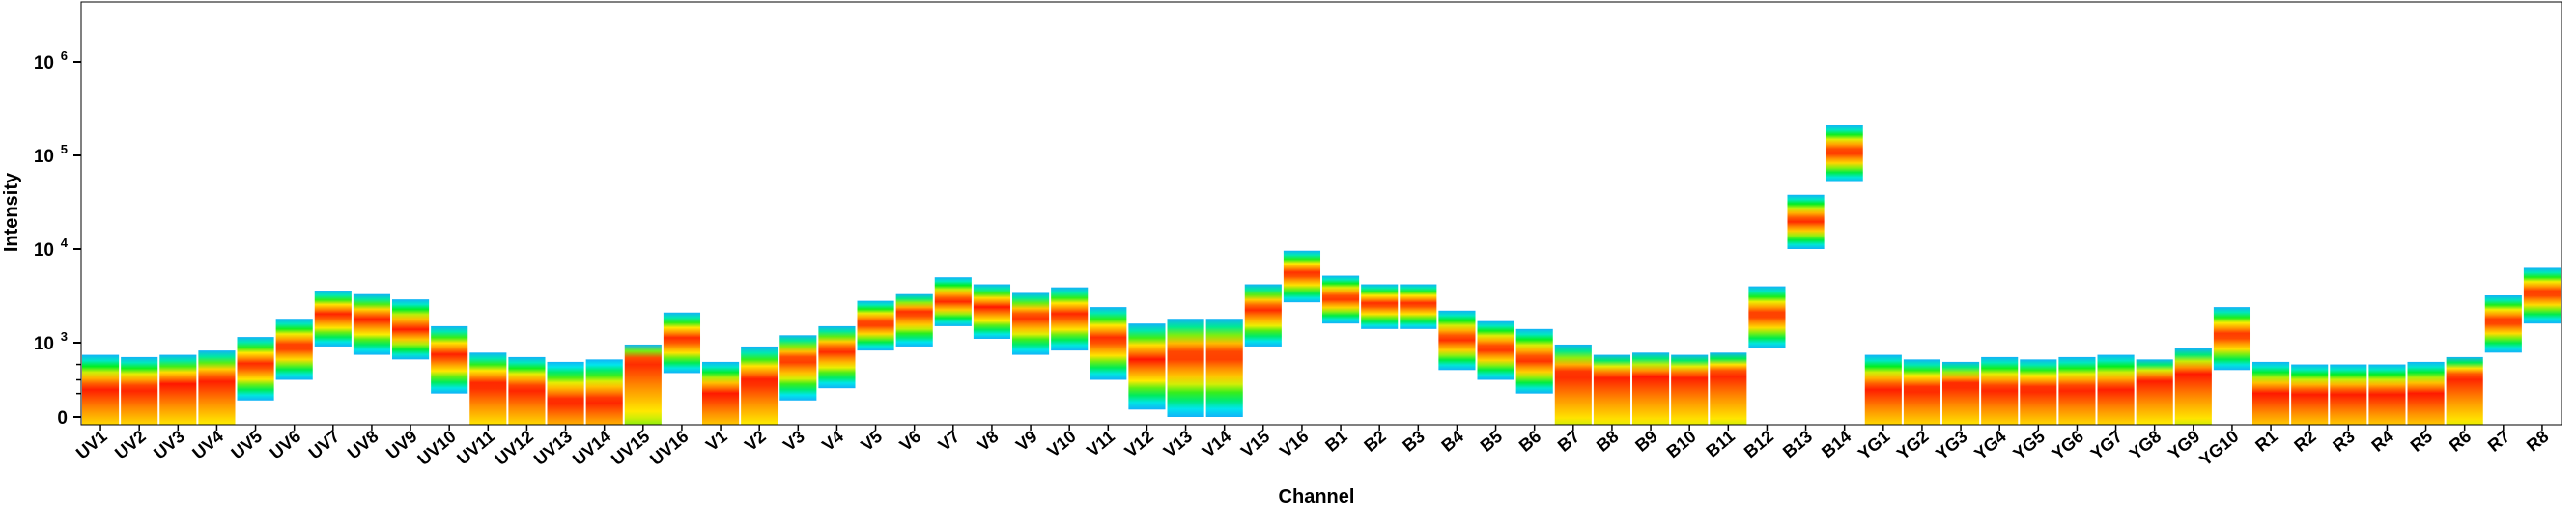 This screenshot has width=2576, height=529. I want to click on distribution-v9, so click(1031, 323).